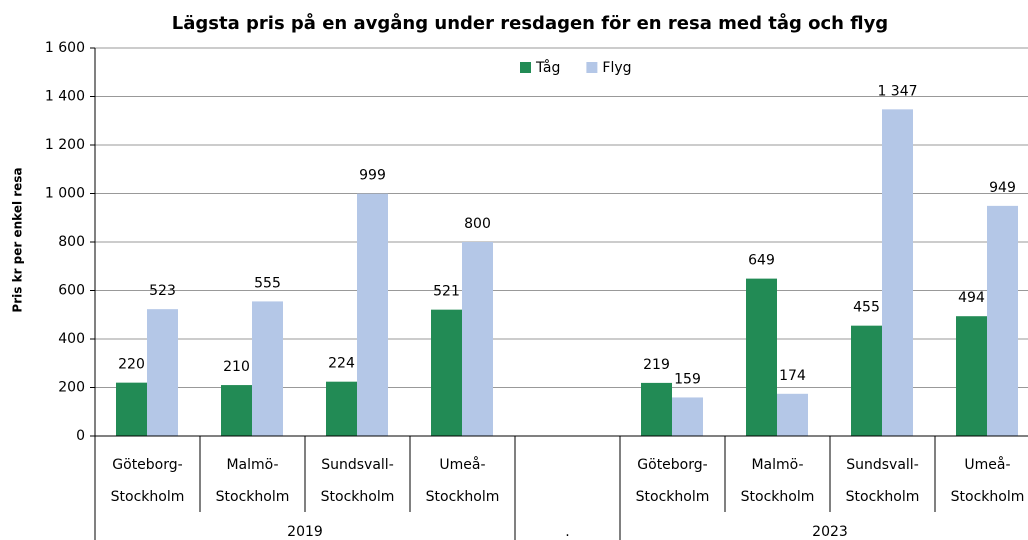  What do you see at coordinates (897, 91) in the screenshot?
I see `data-label: 1 347` at bounding box center [897, 91].